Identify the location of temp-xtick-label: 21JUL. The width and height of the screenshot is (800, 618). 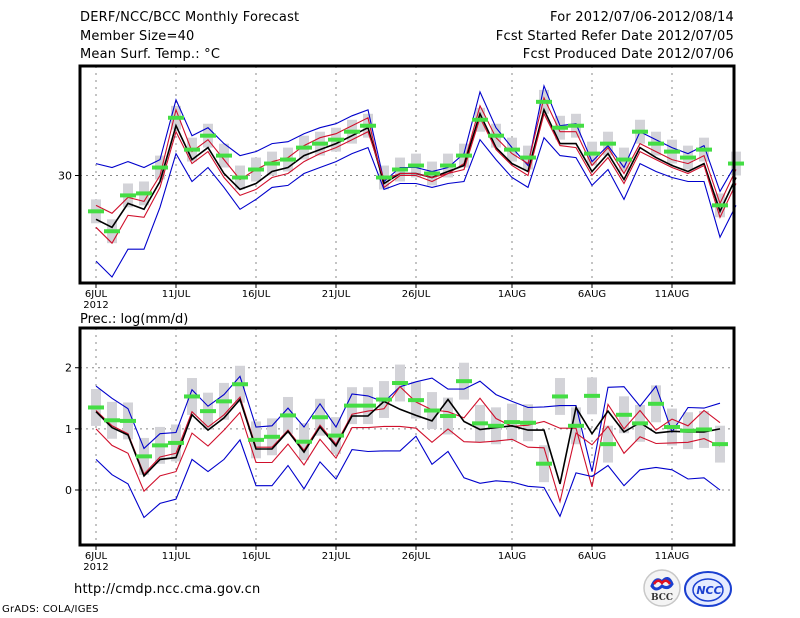
(336, 294).